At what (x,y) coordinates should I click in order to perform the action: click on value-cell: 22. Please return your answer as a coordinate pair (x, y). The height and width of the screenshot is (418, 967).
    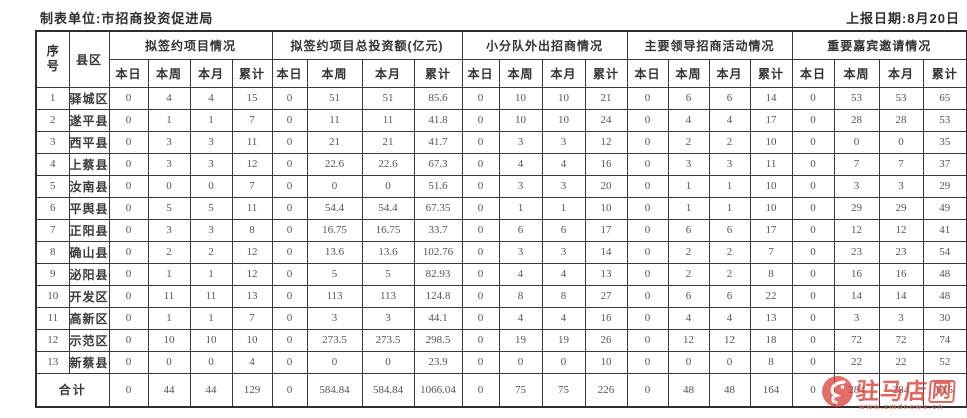
    Looking at the image, I should click on (901, 362).